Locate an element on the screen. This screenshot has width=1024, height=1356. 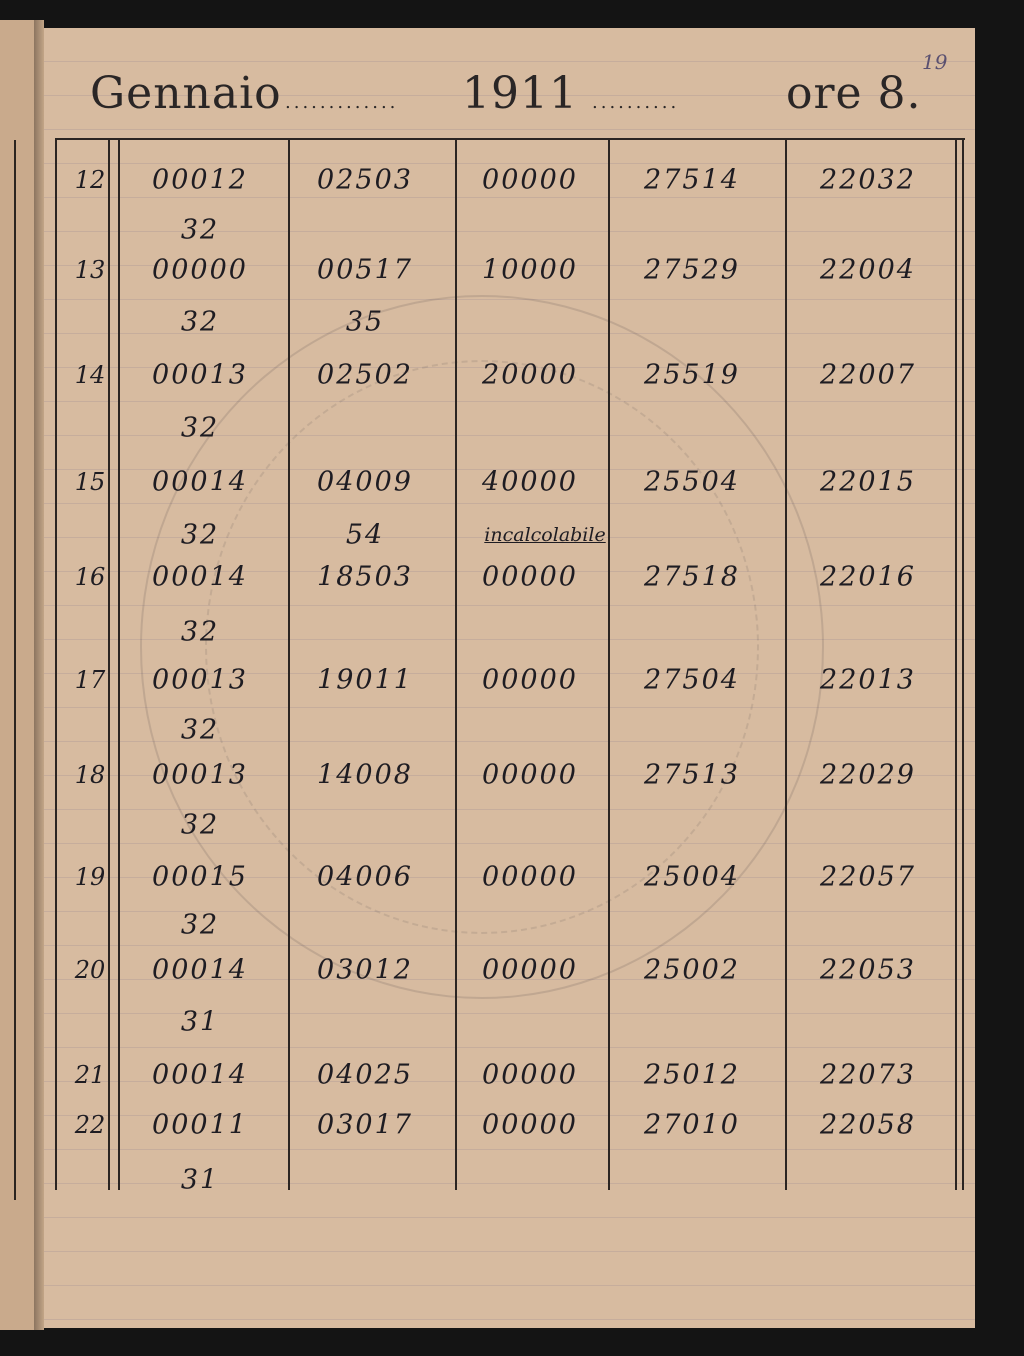
reading-c4: 27514 is located at coordinates (692, 180).